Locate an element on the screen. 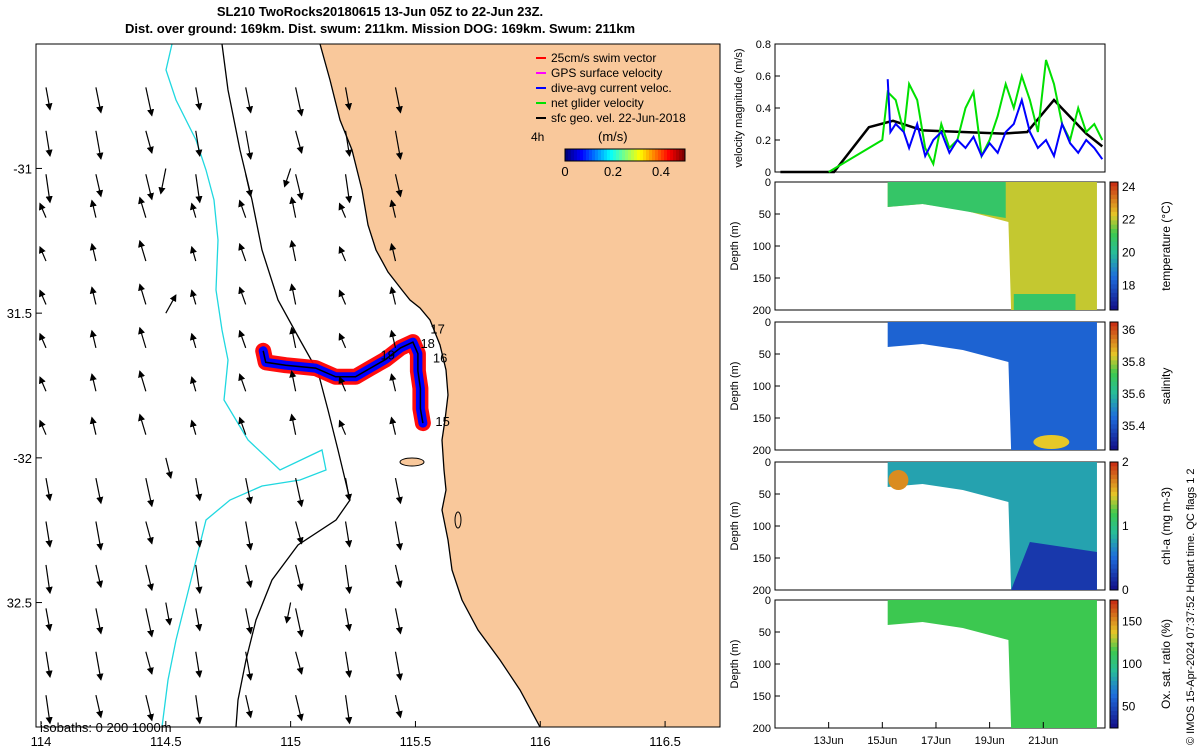 Image resolution: width=1200 pixels, height=750 pixels. chla-colorbar-frame is located at coordinates (1114, 526).